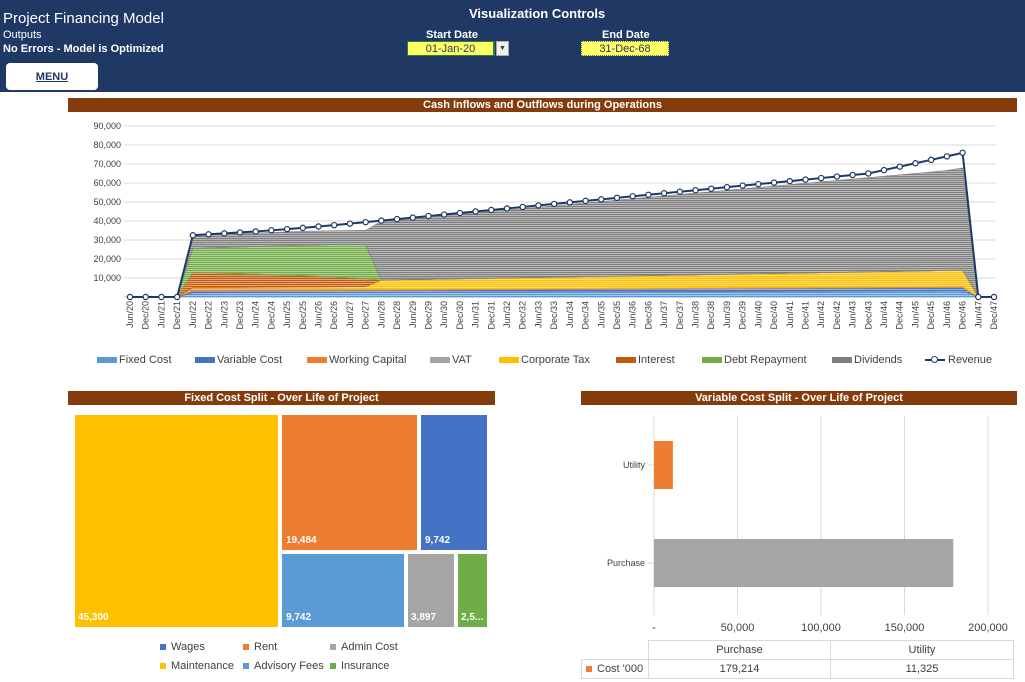  I want to click on legend-label: Interest, so click(656, 360).